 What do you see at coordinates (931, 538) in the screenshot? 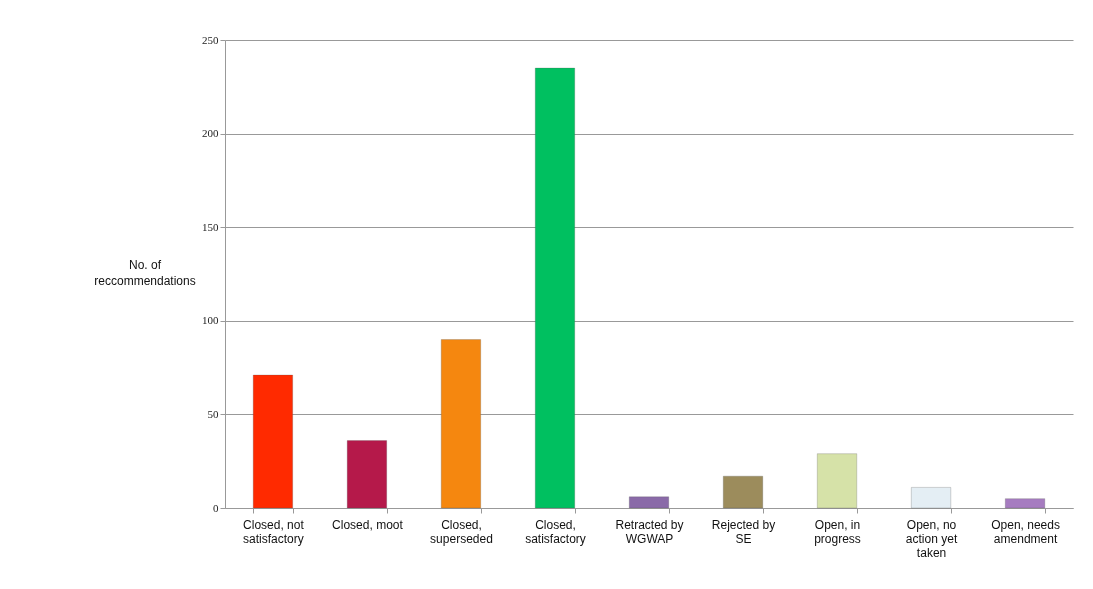
I see `x-tick-label: Open, no action yet taken` at bounding box center [931, 538].